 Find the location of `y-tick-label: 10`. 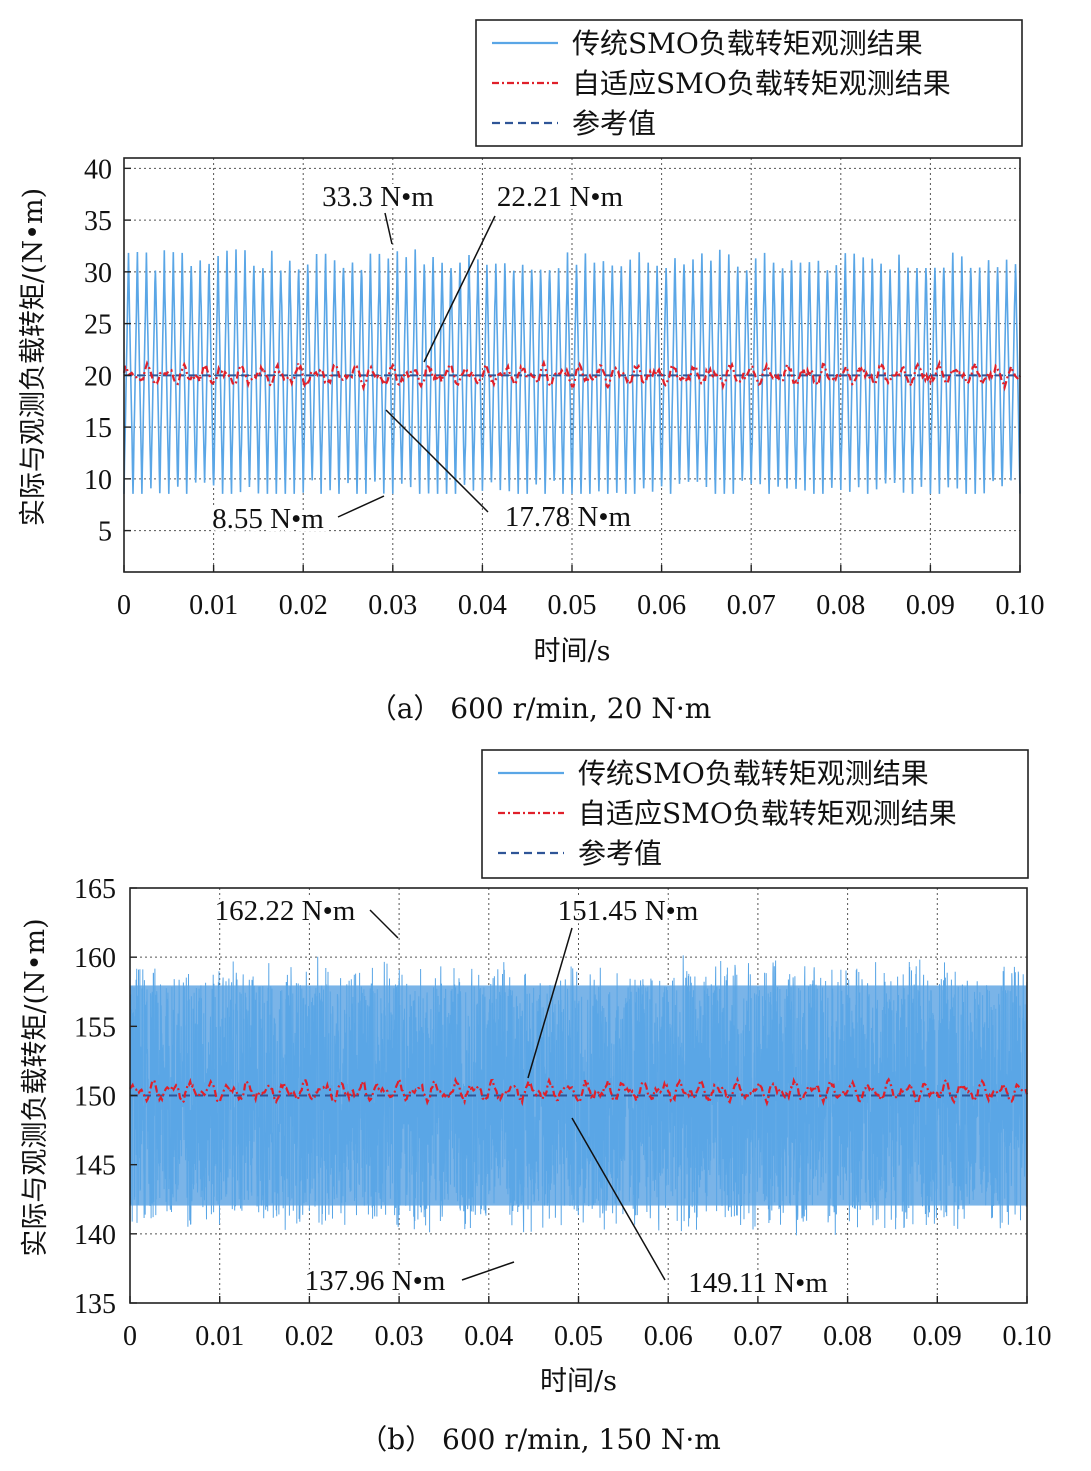

y-tick-label: 10 is located at coordinates (98, 480).